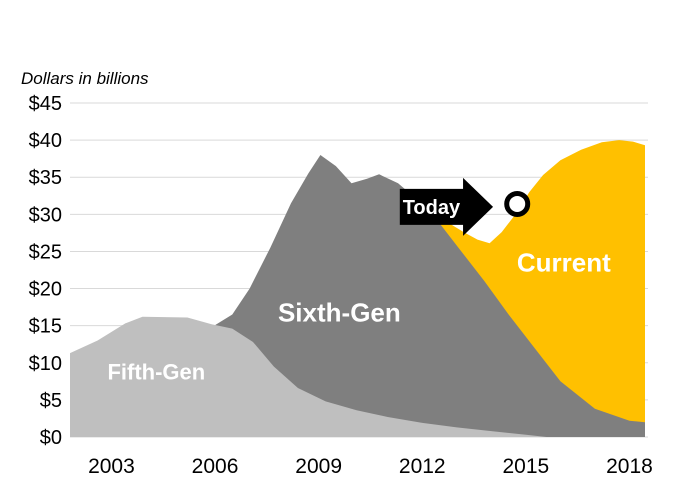 The image size is (673, 499). Describe the element at coordinates (85, 78) in the screenshot. I see `chart-title: Dollars in billions` at that location.